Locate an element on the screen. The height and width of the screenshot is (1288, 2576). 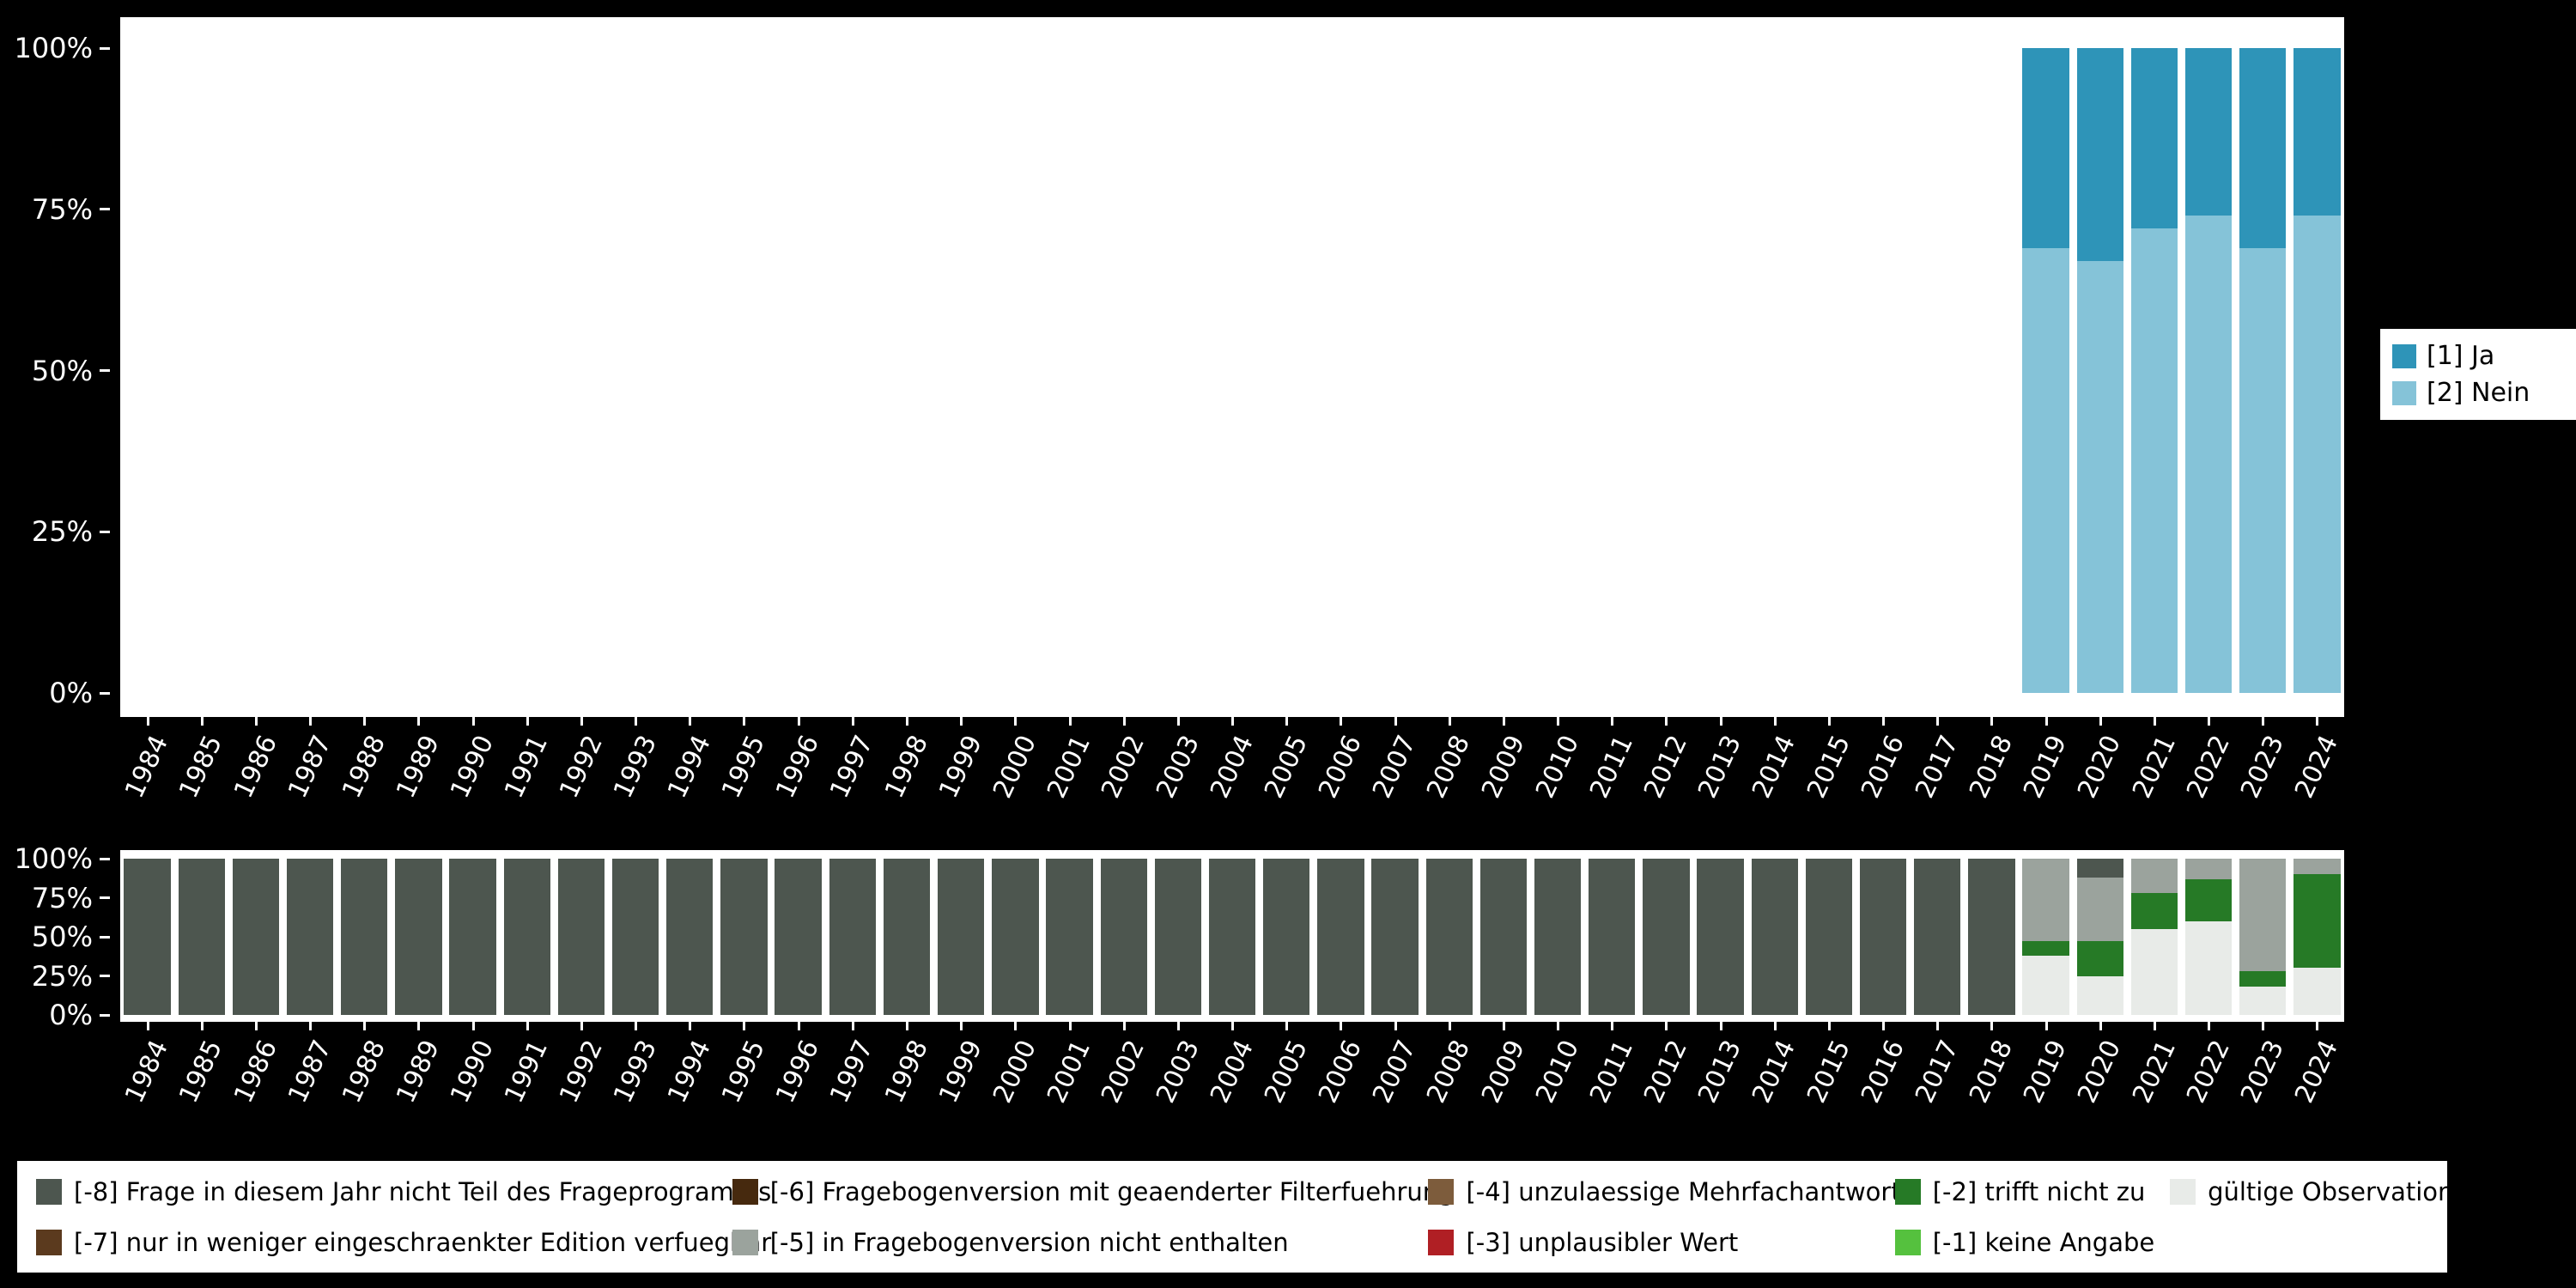
x-tick-label: 2011 is located at coordinates (1611, 1072).